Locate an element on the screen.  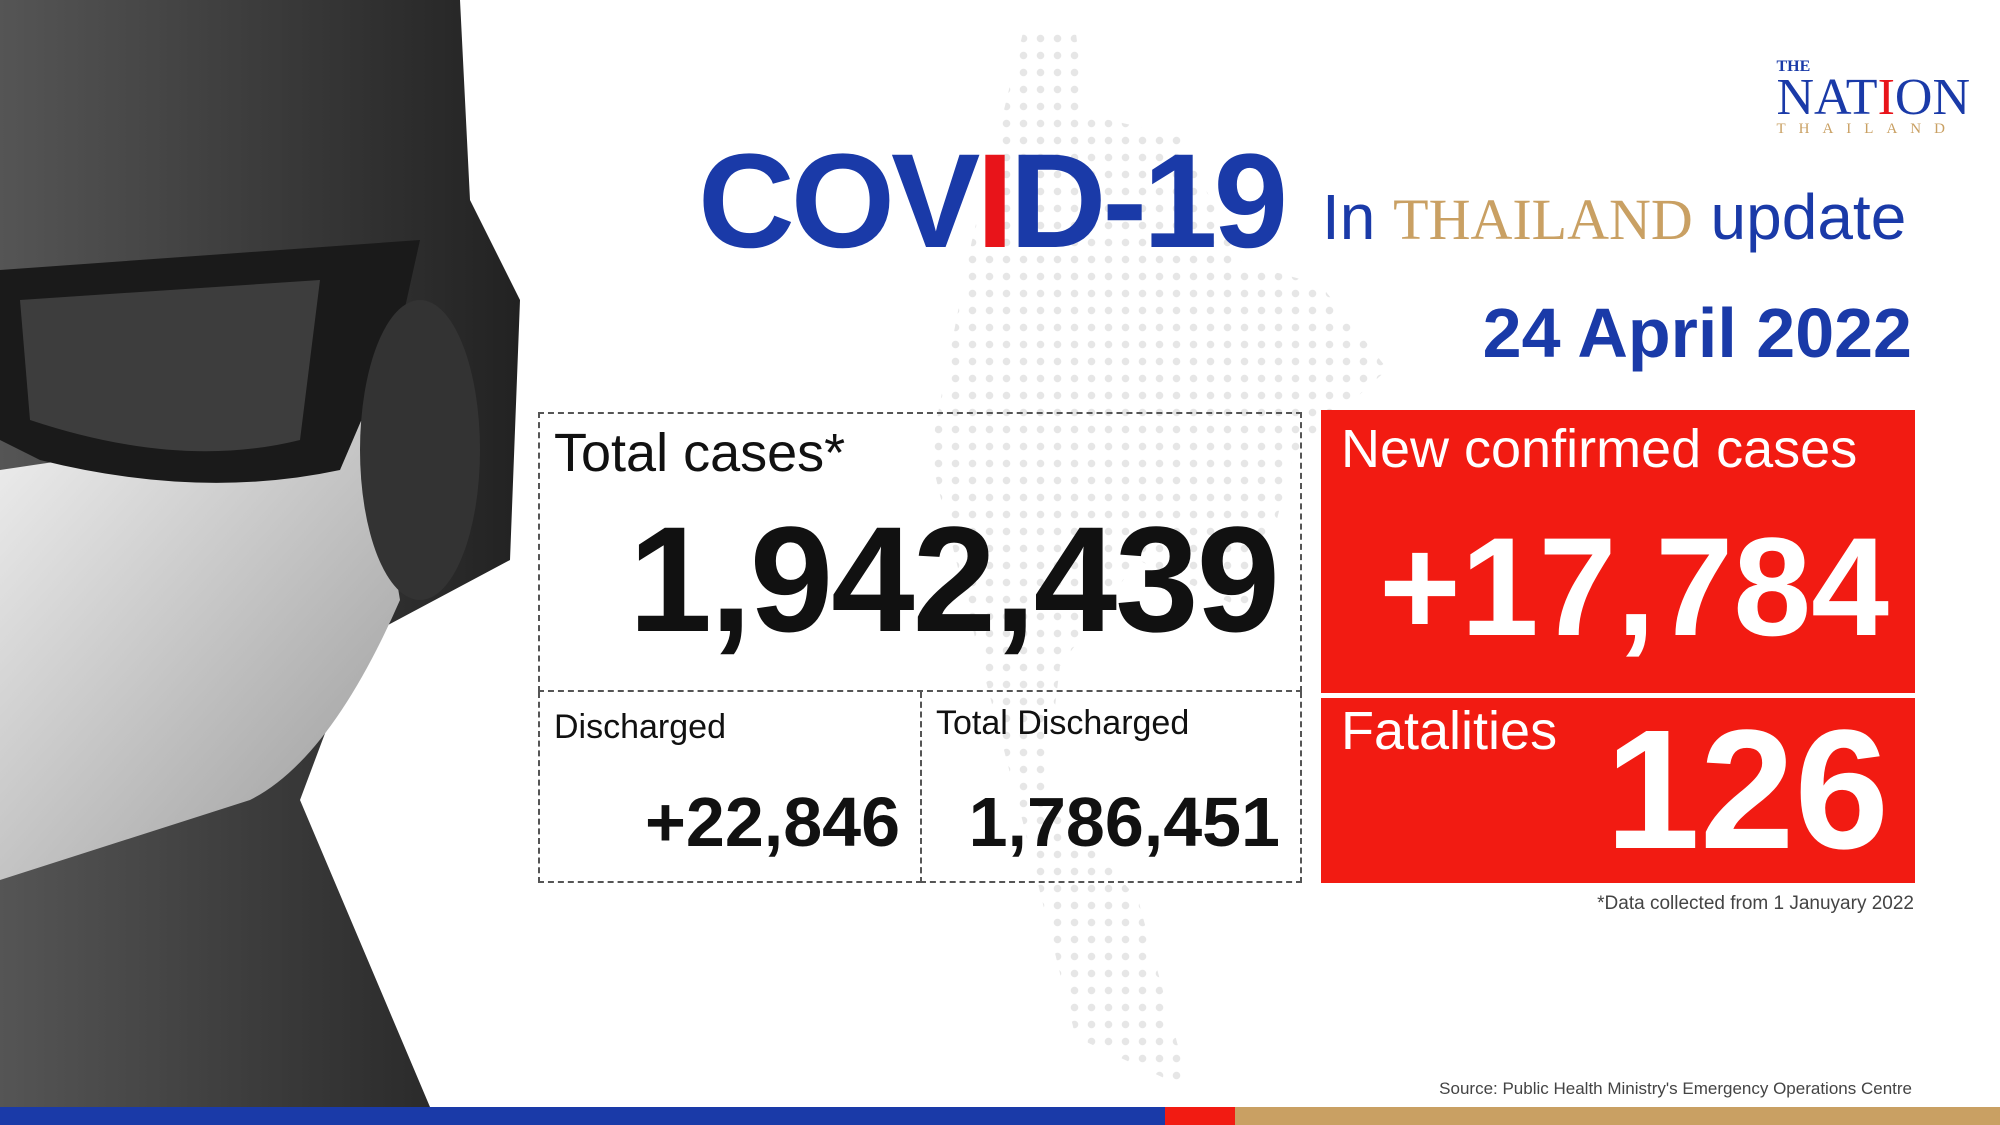
fatalities-panel: Fatalities 126 is located at coordinates (1618, 790).